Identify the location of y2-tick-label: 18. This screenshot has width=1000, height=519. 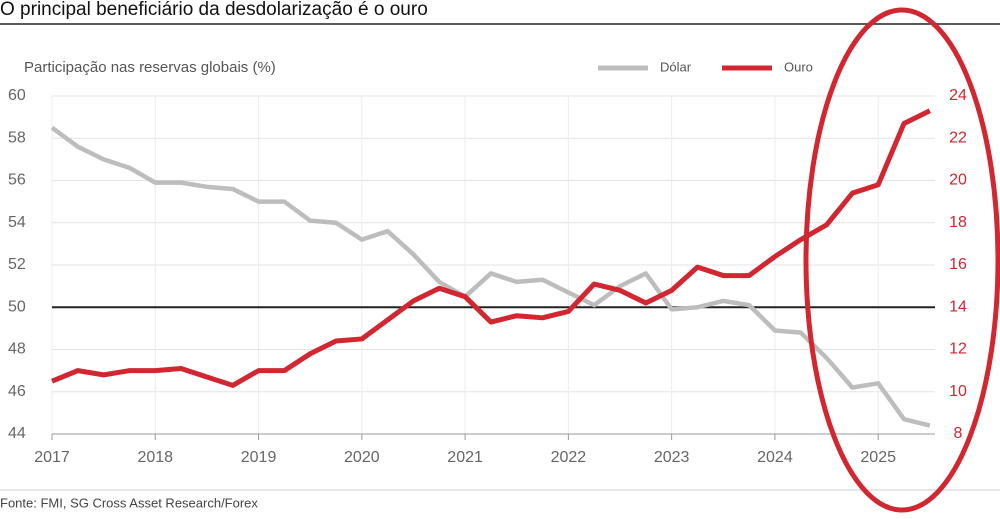
(958, 222).